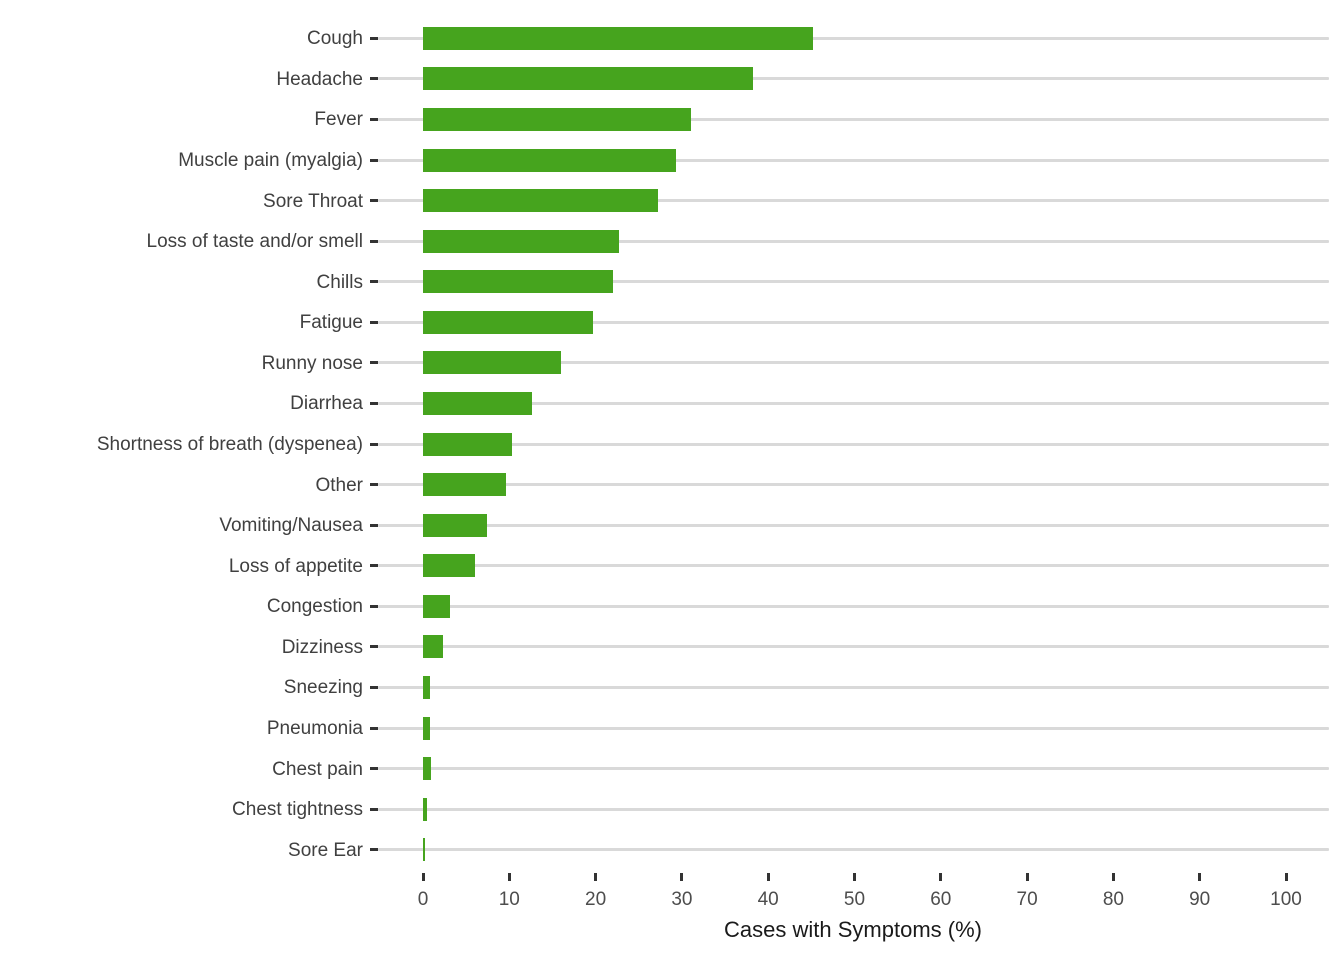 The image size is (1344, 960). Describe the element at coordinates (854, 899) in the screenshot. I see `x-tick-label: 50` at that location.